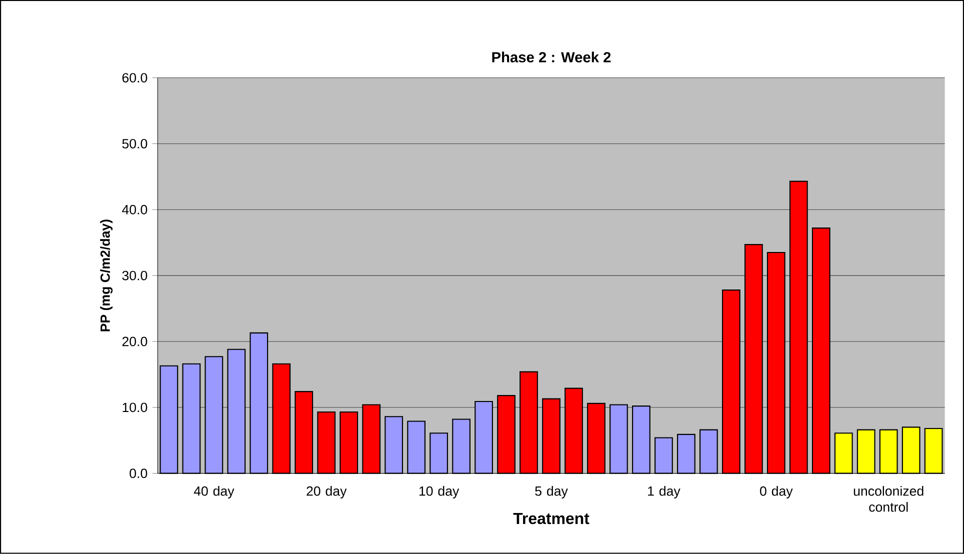 The height and width of the screenshot is (554, 964). I want to click on y-tick-label: 60.0, so click(135, 78).